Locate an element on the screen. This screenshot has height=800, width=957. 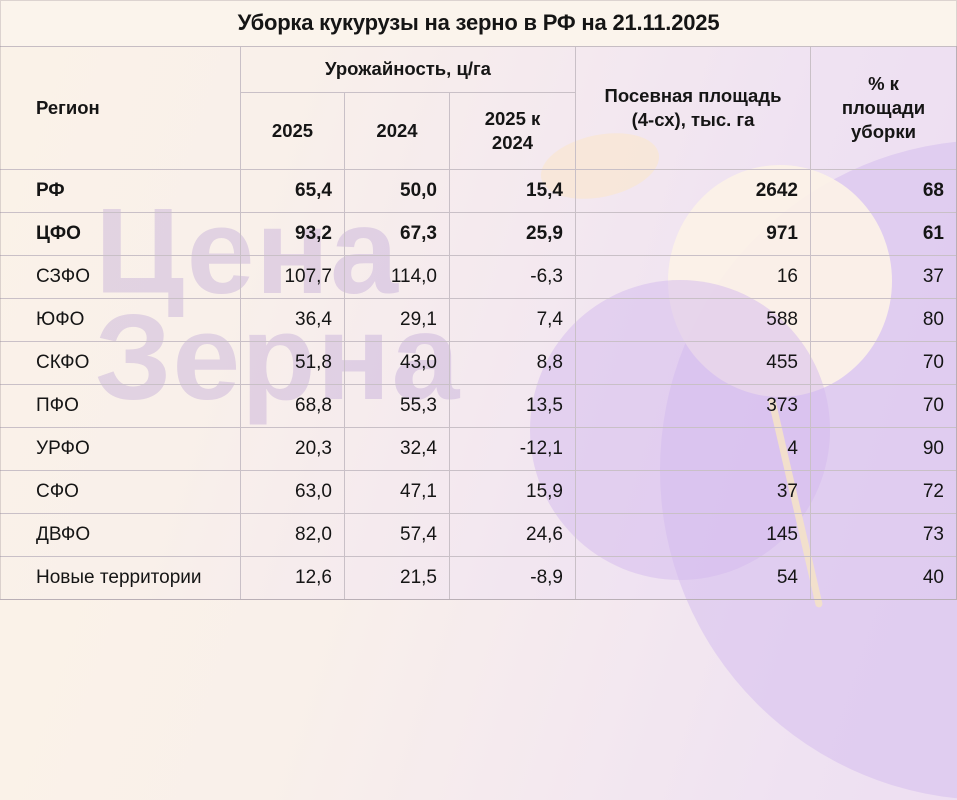
yield-diff-cell: 15,9 is located at coordinates (513, 492).